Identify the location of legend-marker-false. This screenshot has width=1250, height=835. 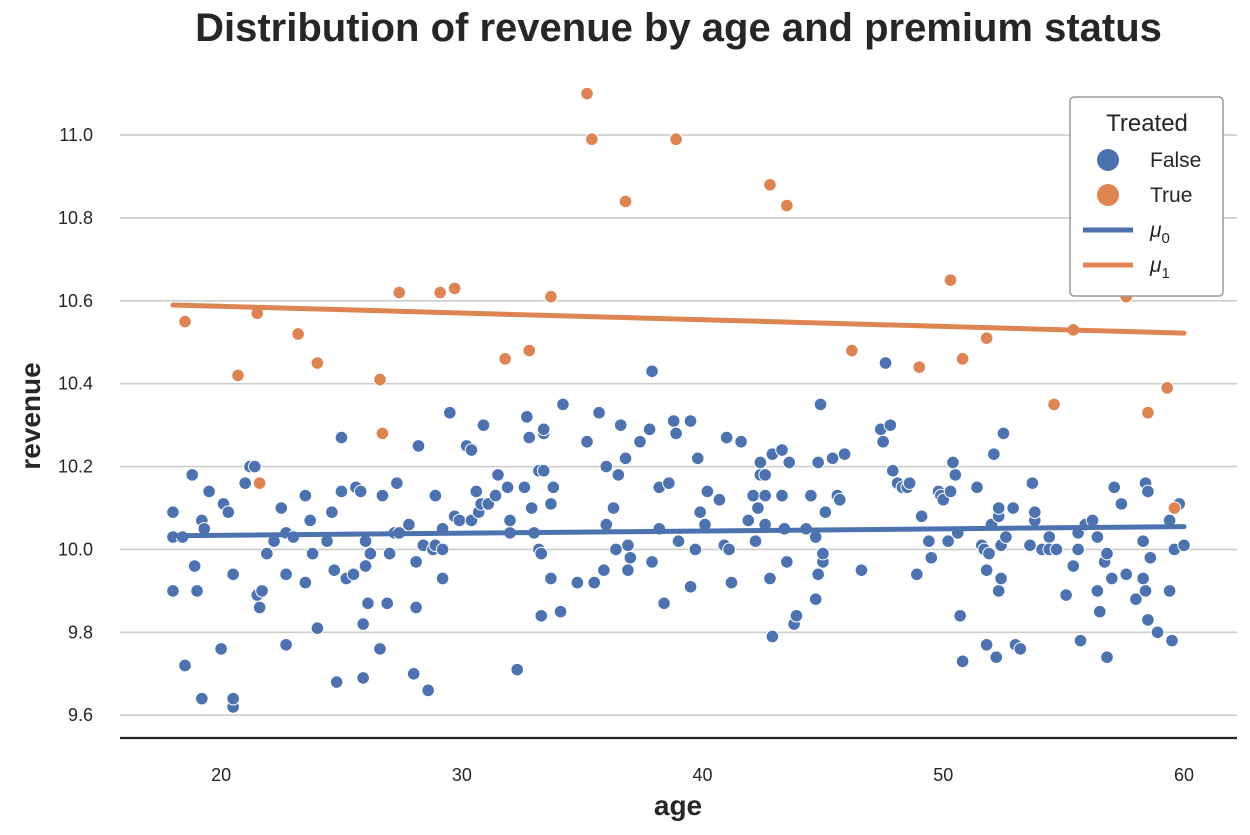
(1108, 160).